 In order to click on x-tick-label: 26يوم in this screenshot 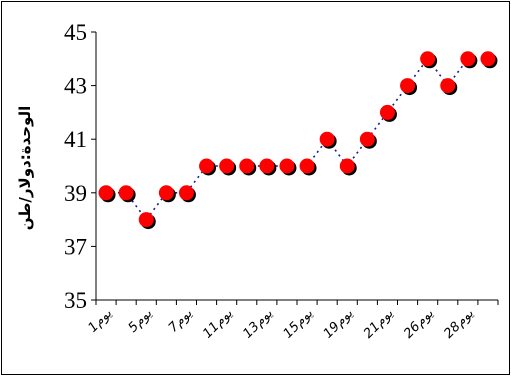, I will do `click(419, 324)`.